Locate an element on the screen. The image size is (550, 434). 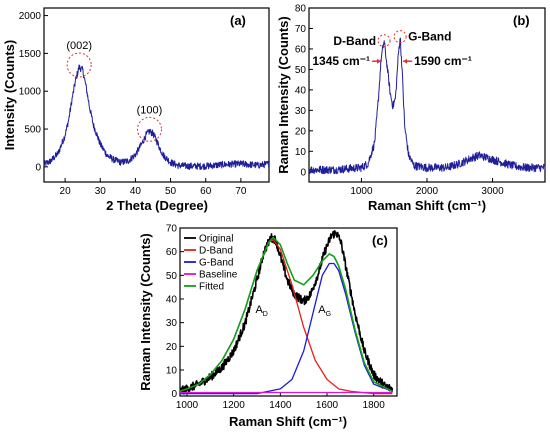
panel-a-series is located at coordinates (156, 117).